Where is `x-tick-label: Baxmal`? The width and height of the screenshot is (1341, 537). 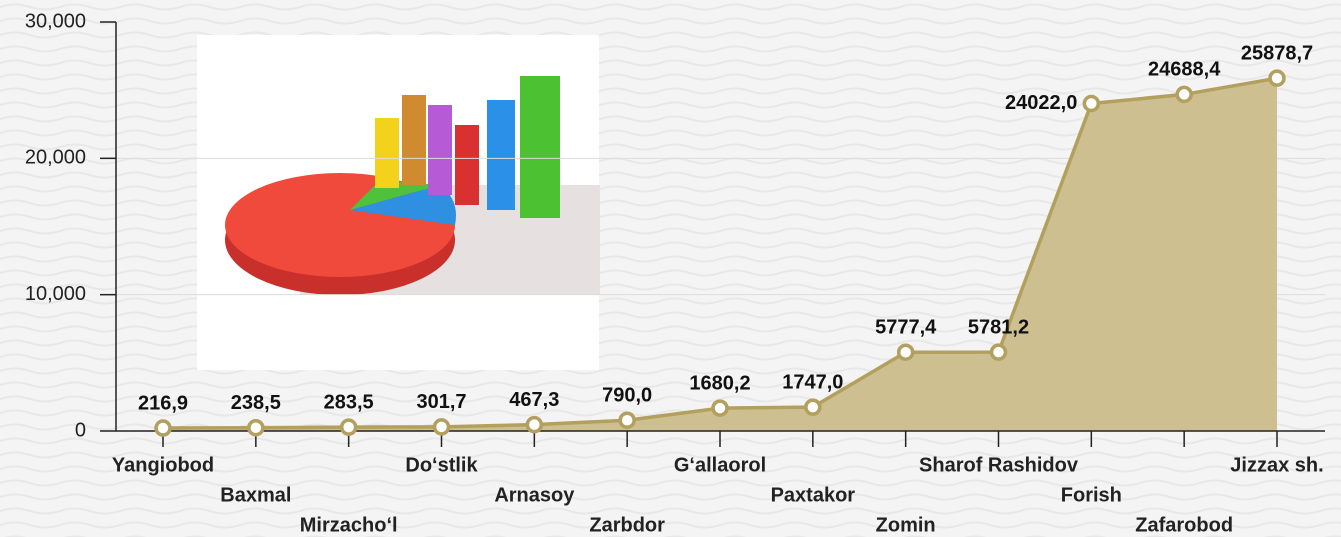
x-tick-label: Baxmal is located at coordinates (255, 495).